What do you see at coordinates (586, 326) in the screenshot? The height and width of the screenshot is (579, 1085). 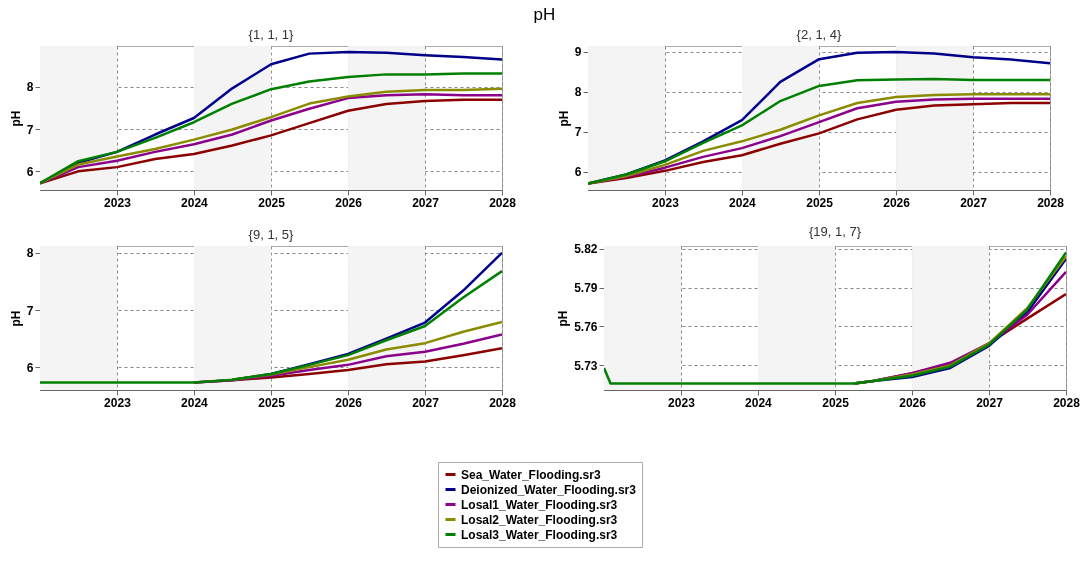 I see `y-tick-label: 5.76` at bounding box center [586, 326].